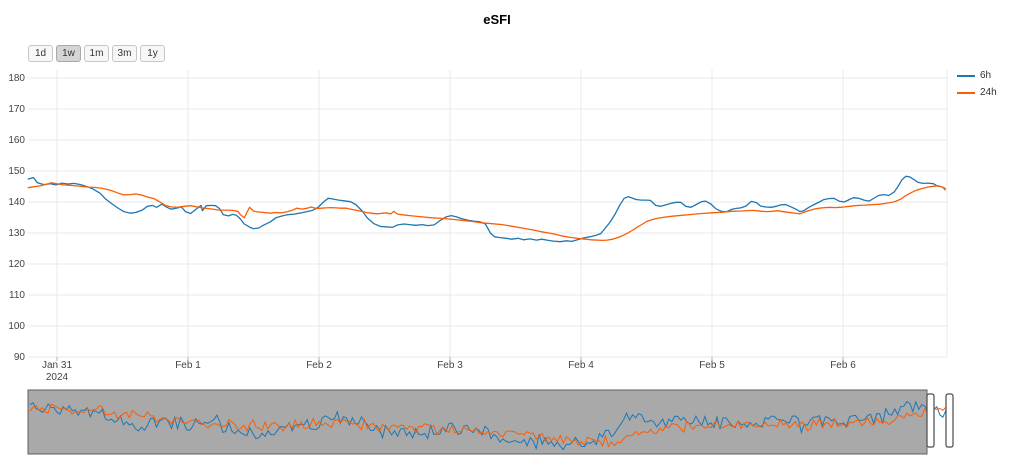  I want to click on rangeslider-handle-right, so click(949, 420).